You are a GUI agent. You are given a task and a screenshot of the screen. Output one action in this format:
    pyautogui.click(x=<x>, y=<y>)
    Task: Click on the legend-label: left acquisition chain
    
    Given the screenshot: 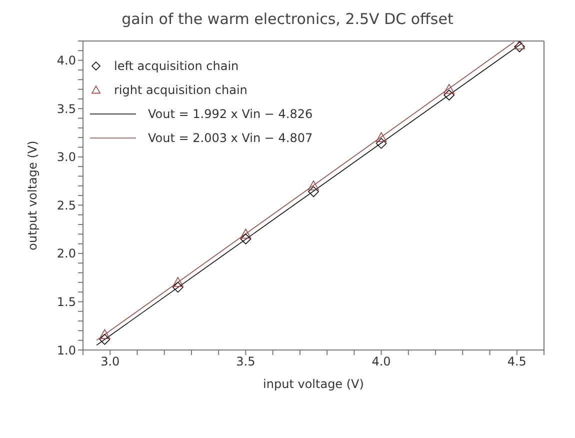 What is the action you would take?
    pyautogui.click(x=176, y=66)
    